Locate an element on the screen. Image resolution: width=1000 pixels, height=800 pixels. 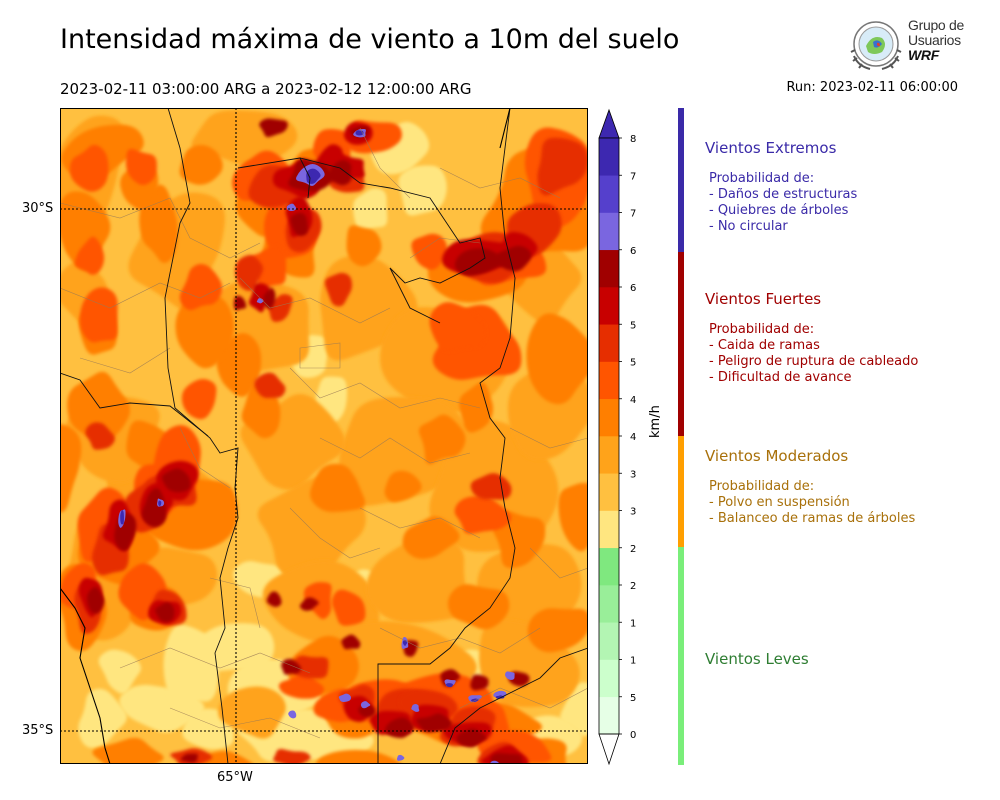
globe-logo-icon is located at coordinates (876, 45).